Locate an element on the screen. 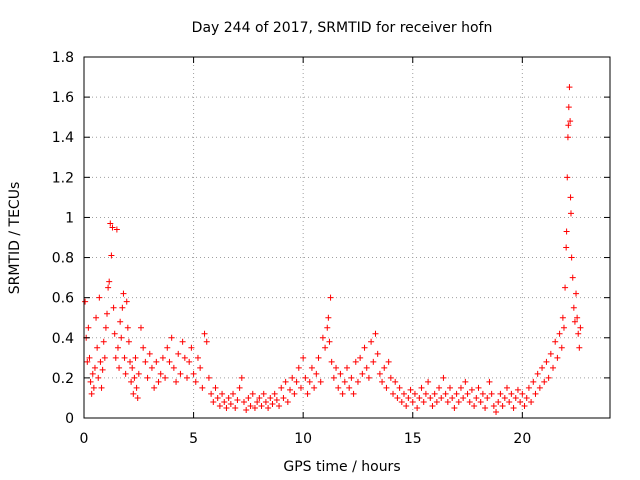  y-tick-label: 0.2 is located at coordinates (63, 379).